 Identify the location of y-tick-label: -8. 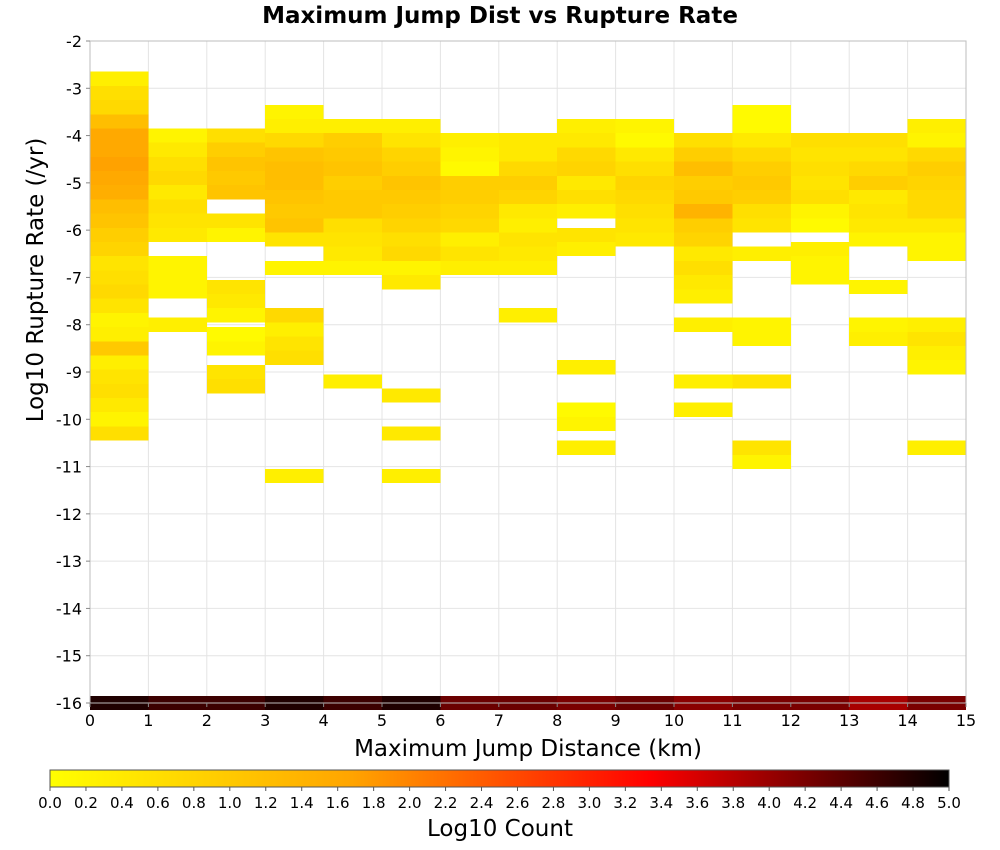
(74, 325).